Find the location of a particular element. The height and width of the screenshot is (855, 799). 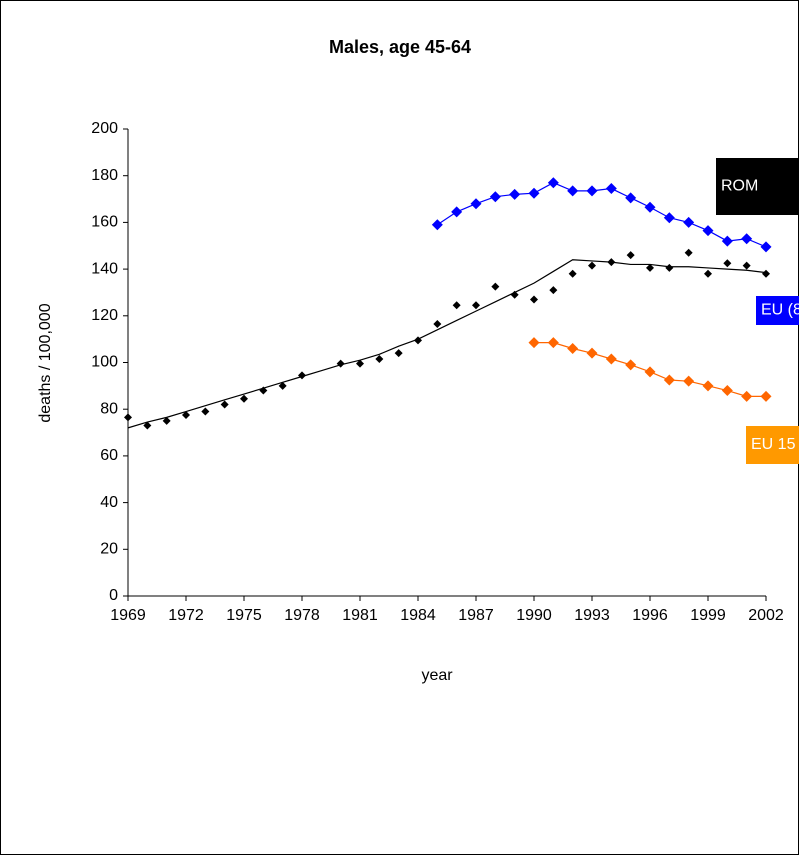

x-tick-label: 1978 is located at coordinates (302, 615).